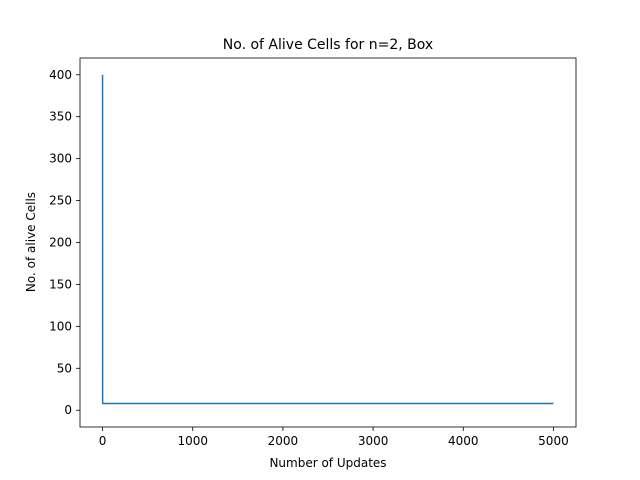 This screenshot has height=480, width=640. What do you see at coordinates (192, 441) in the screenshot?
I see `x-tick-label: 1000` at bounding box center [192, 441].